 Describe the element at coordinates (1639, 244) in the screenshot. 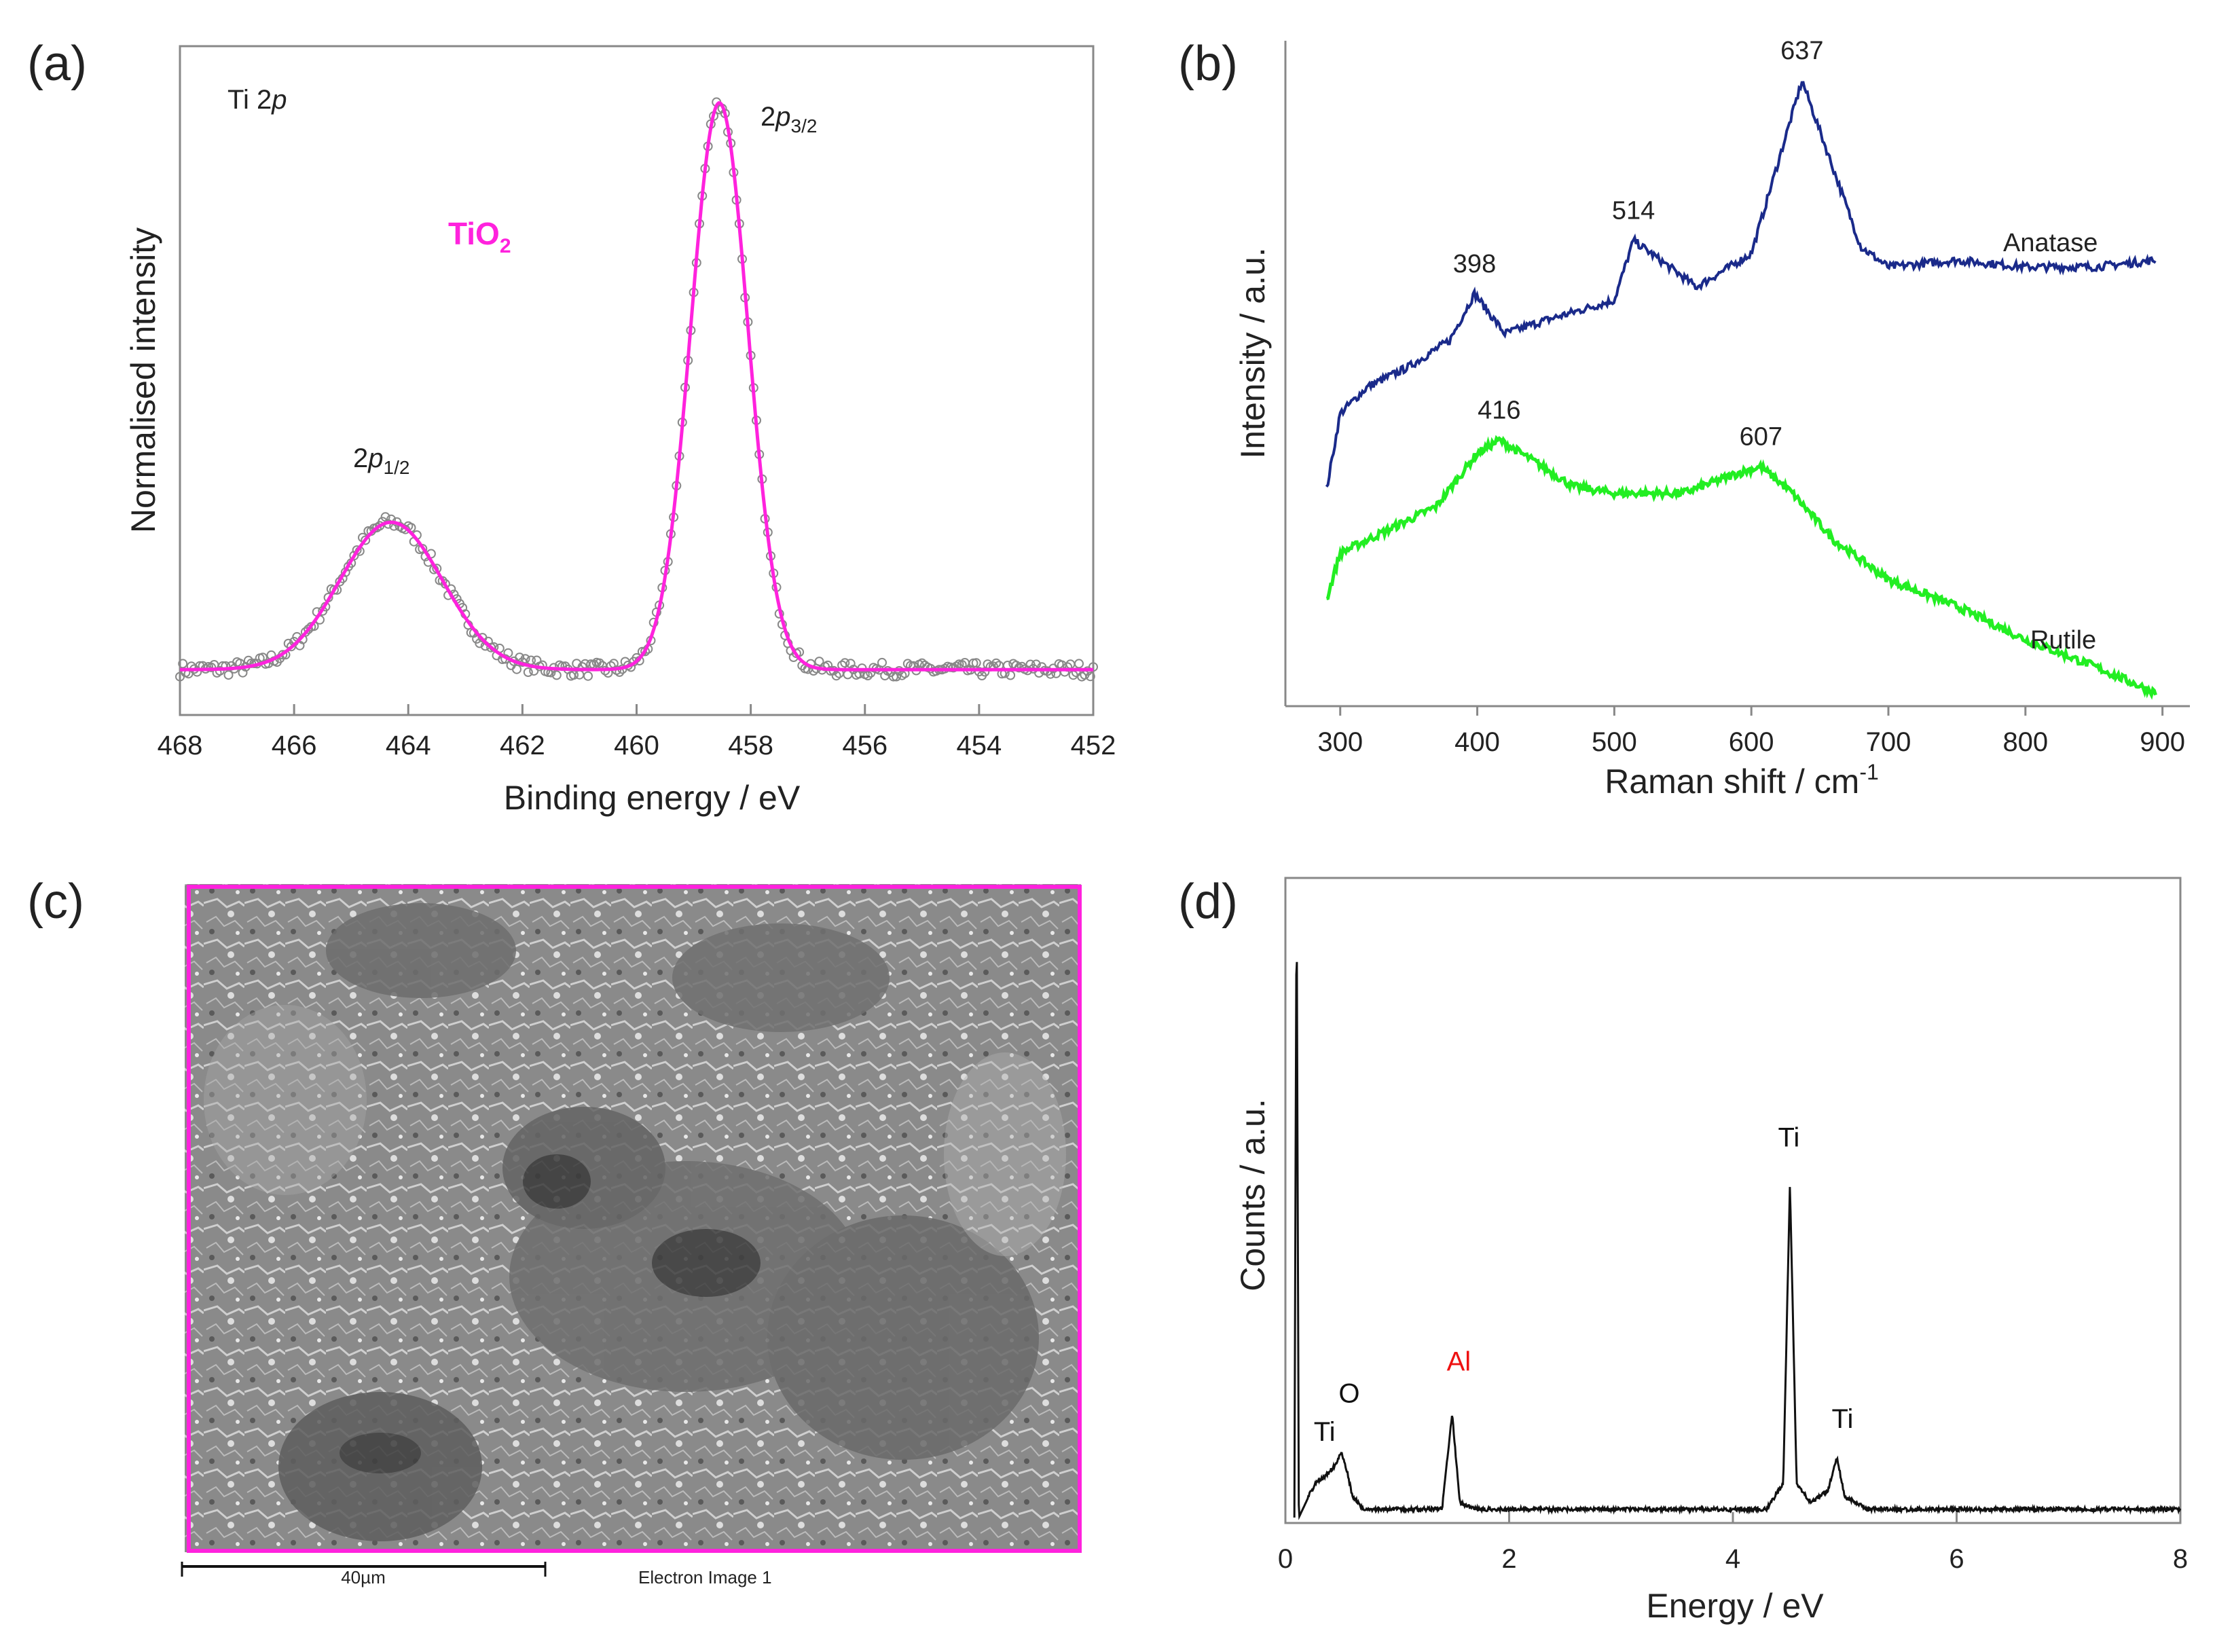

I see `raman-peak-labels: 398 514 637 416 607` at that location.